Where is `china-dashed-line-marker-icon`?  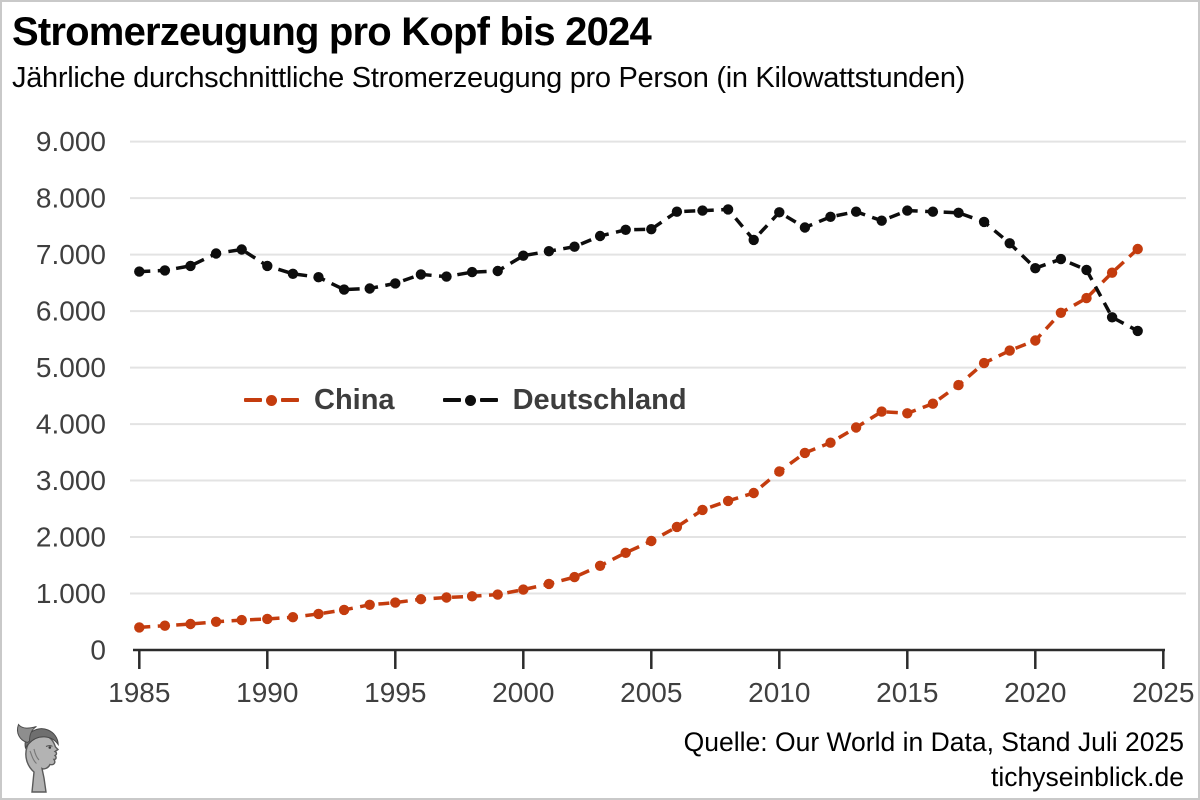
china-dashed-line-marker-icon is located at coordinates (271, 400).